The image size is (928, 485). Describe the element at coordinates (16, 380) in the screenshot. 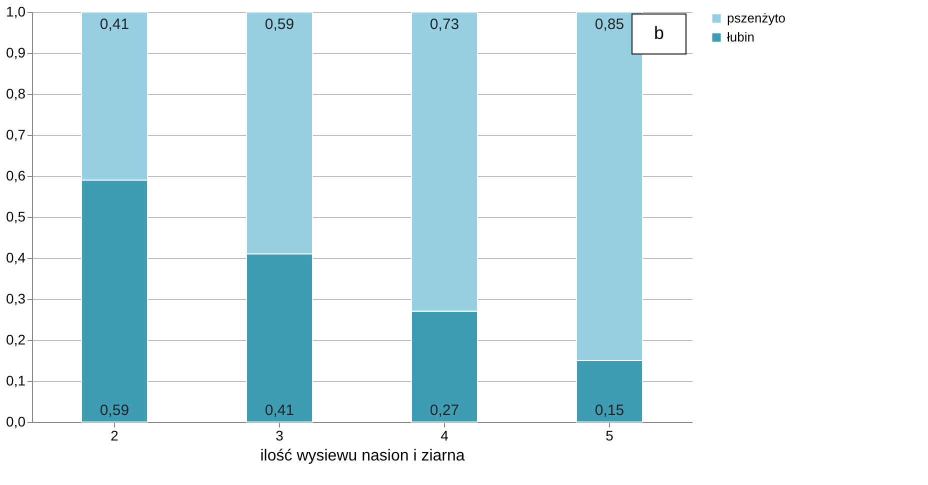

I see `y-tick-label: 0,1` at that location.